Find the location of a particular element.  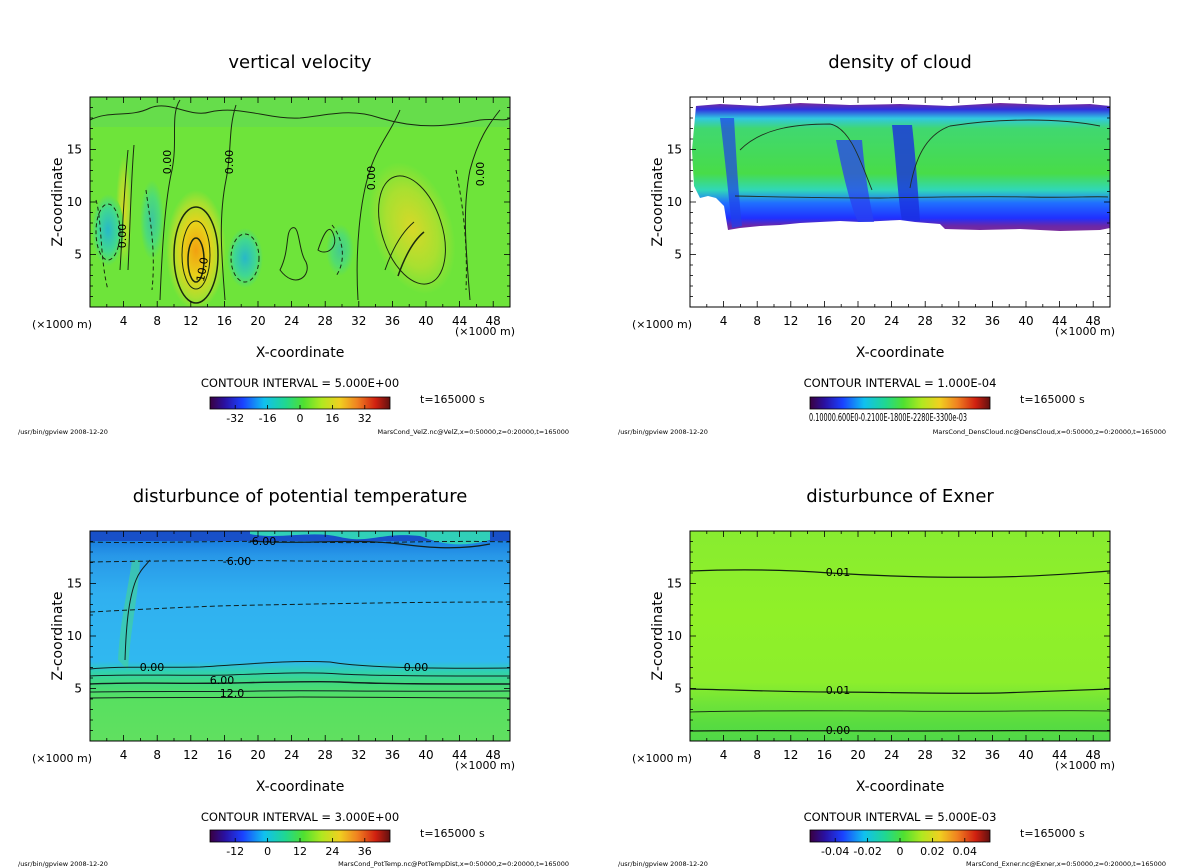

colorbar is located at coordinates (900, 403).